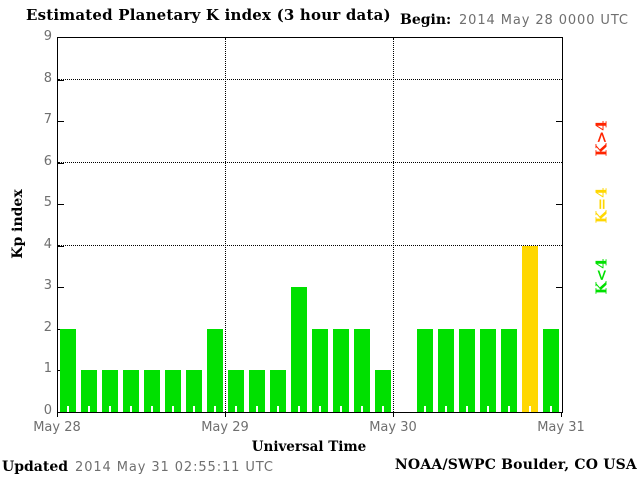 The height and width of the screenshot is (480, 640). I want to click on y-tick-label-8: 8, so click(47, 78).